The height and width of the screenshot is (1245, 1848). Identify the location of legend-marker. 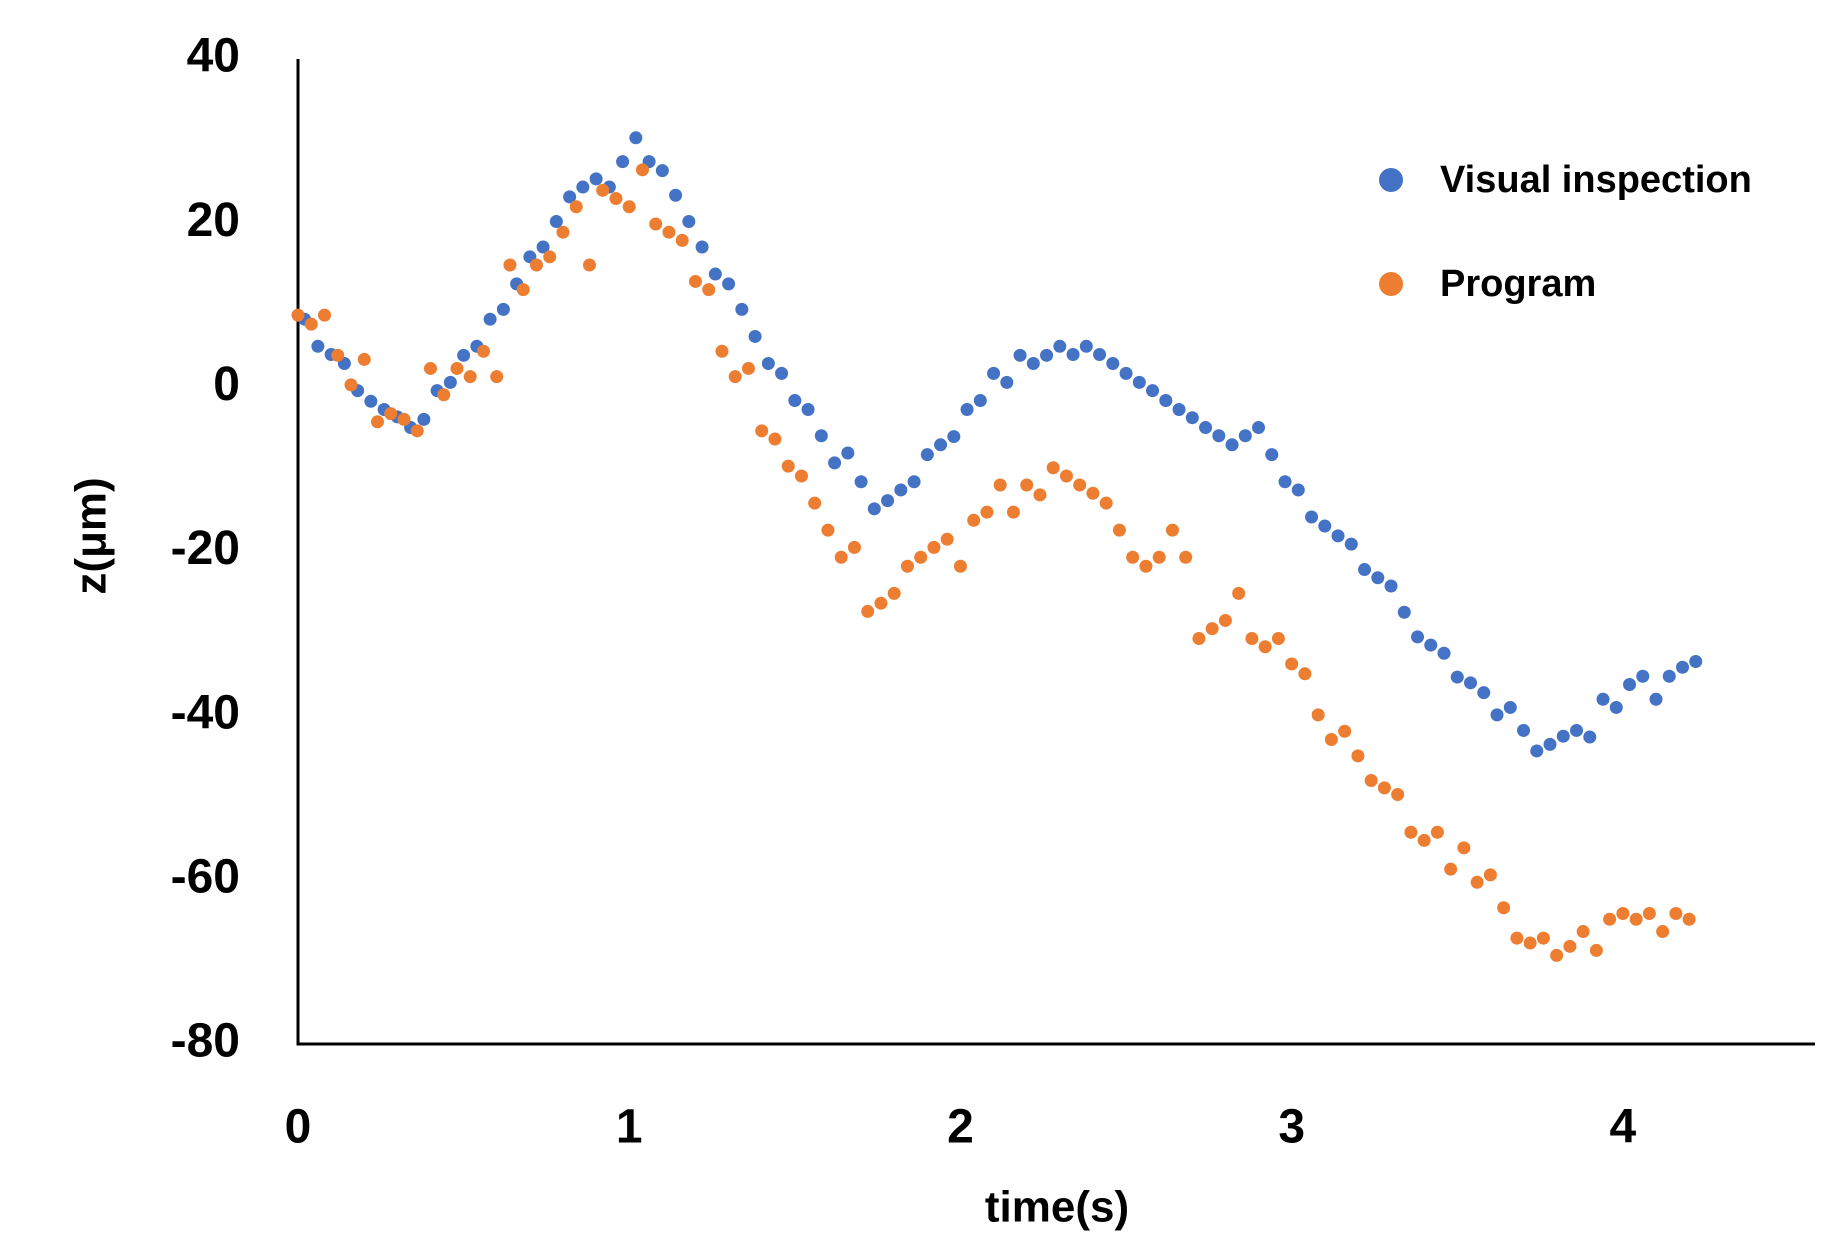
(1391, 180).